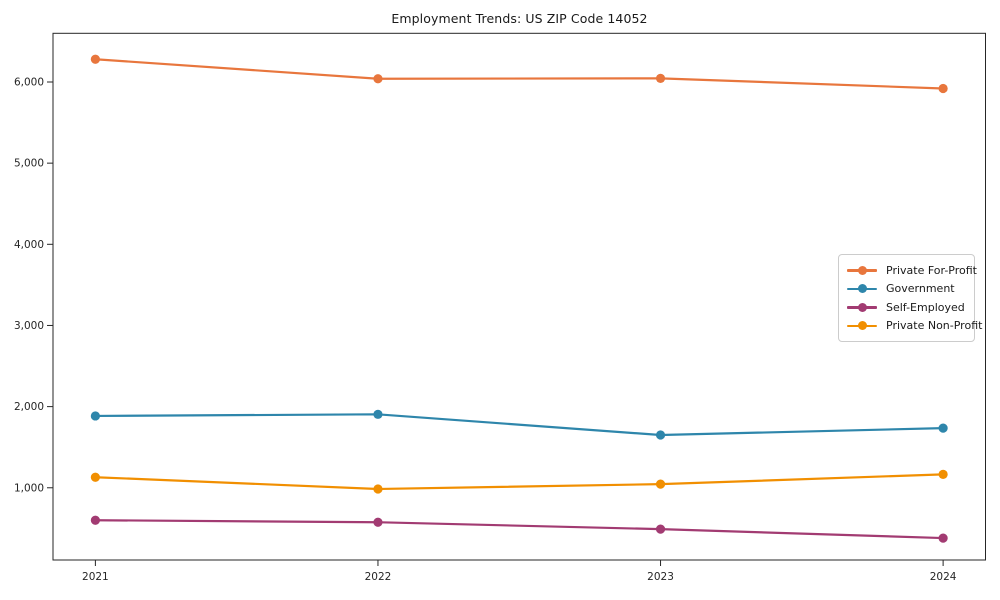 The width and height of the screenshot is (1000, 600). What do you see at coordinates (29, 407) in the screenshot?
I see `y-tick-label: 2,000` at bounding box center [29, 407].